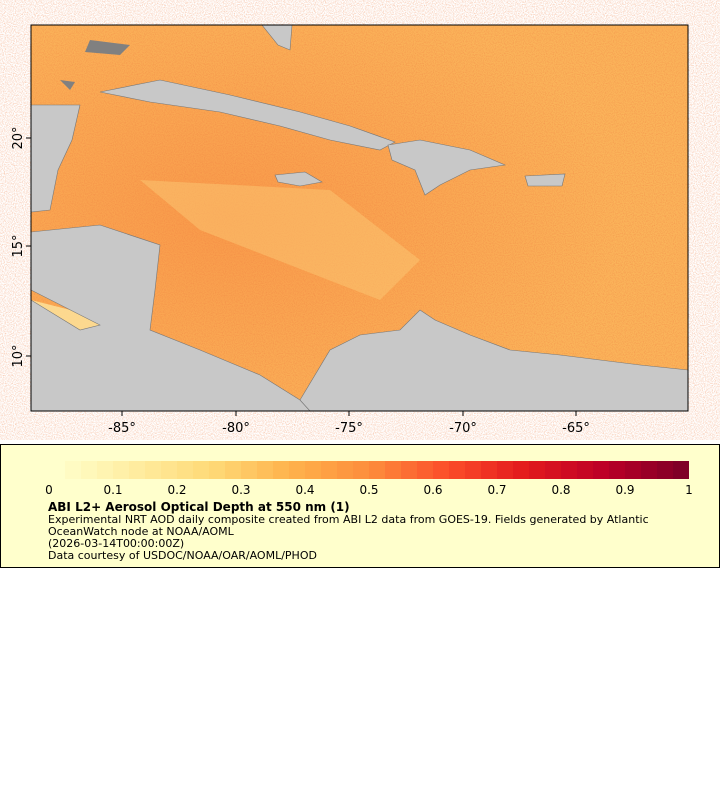 The image size is (720, 800). What do you see at coordinates (236, 428) in the screenshot?
I see `lon-tick-label: -80°` at bounding box center [236, 428].